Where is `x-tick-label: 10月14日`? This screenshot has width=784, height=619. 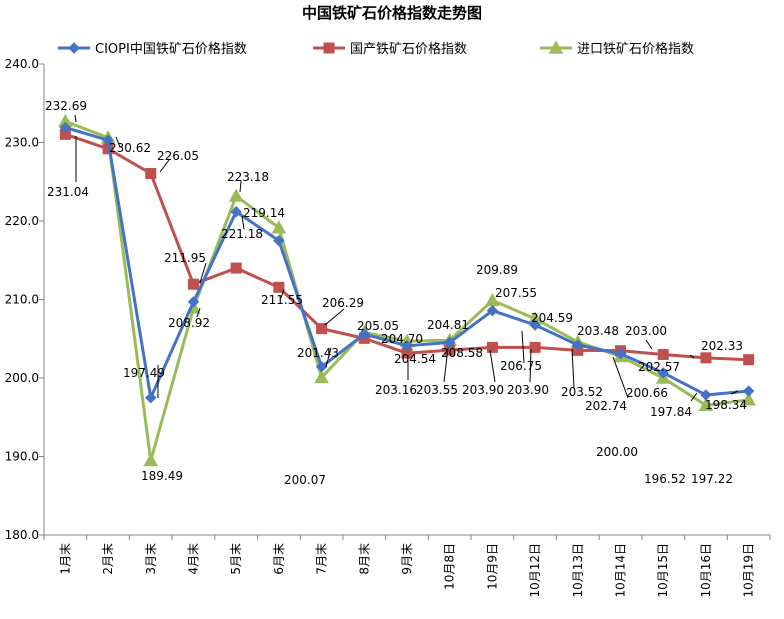 x-tick-label: 10月14日 is located at coordinates (621, 570).